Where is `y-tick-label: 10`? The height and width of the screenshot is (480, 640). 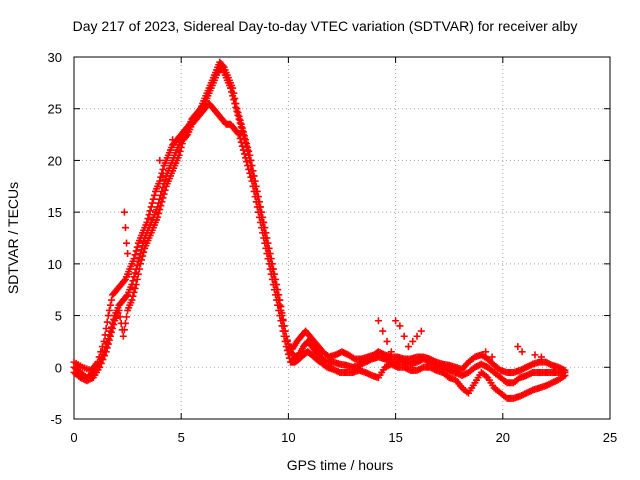 y-tick-label: 10 is located at coordinates (55, 264).